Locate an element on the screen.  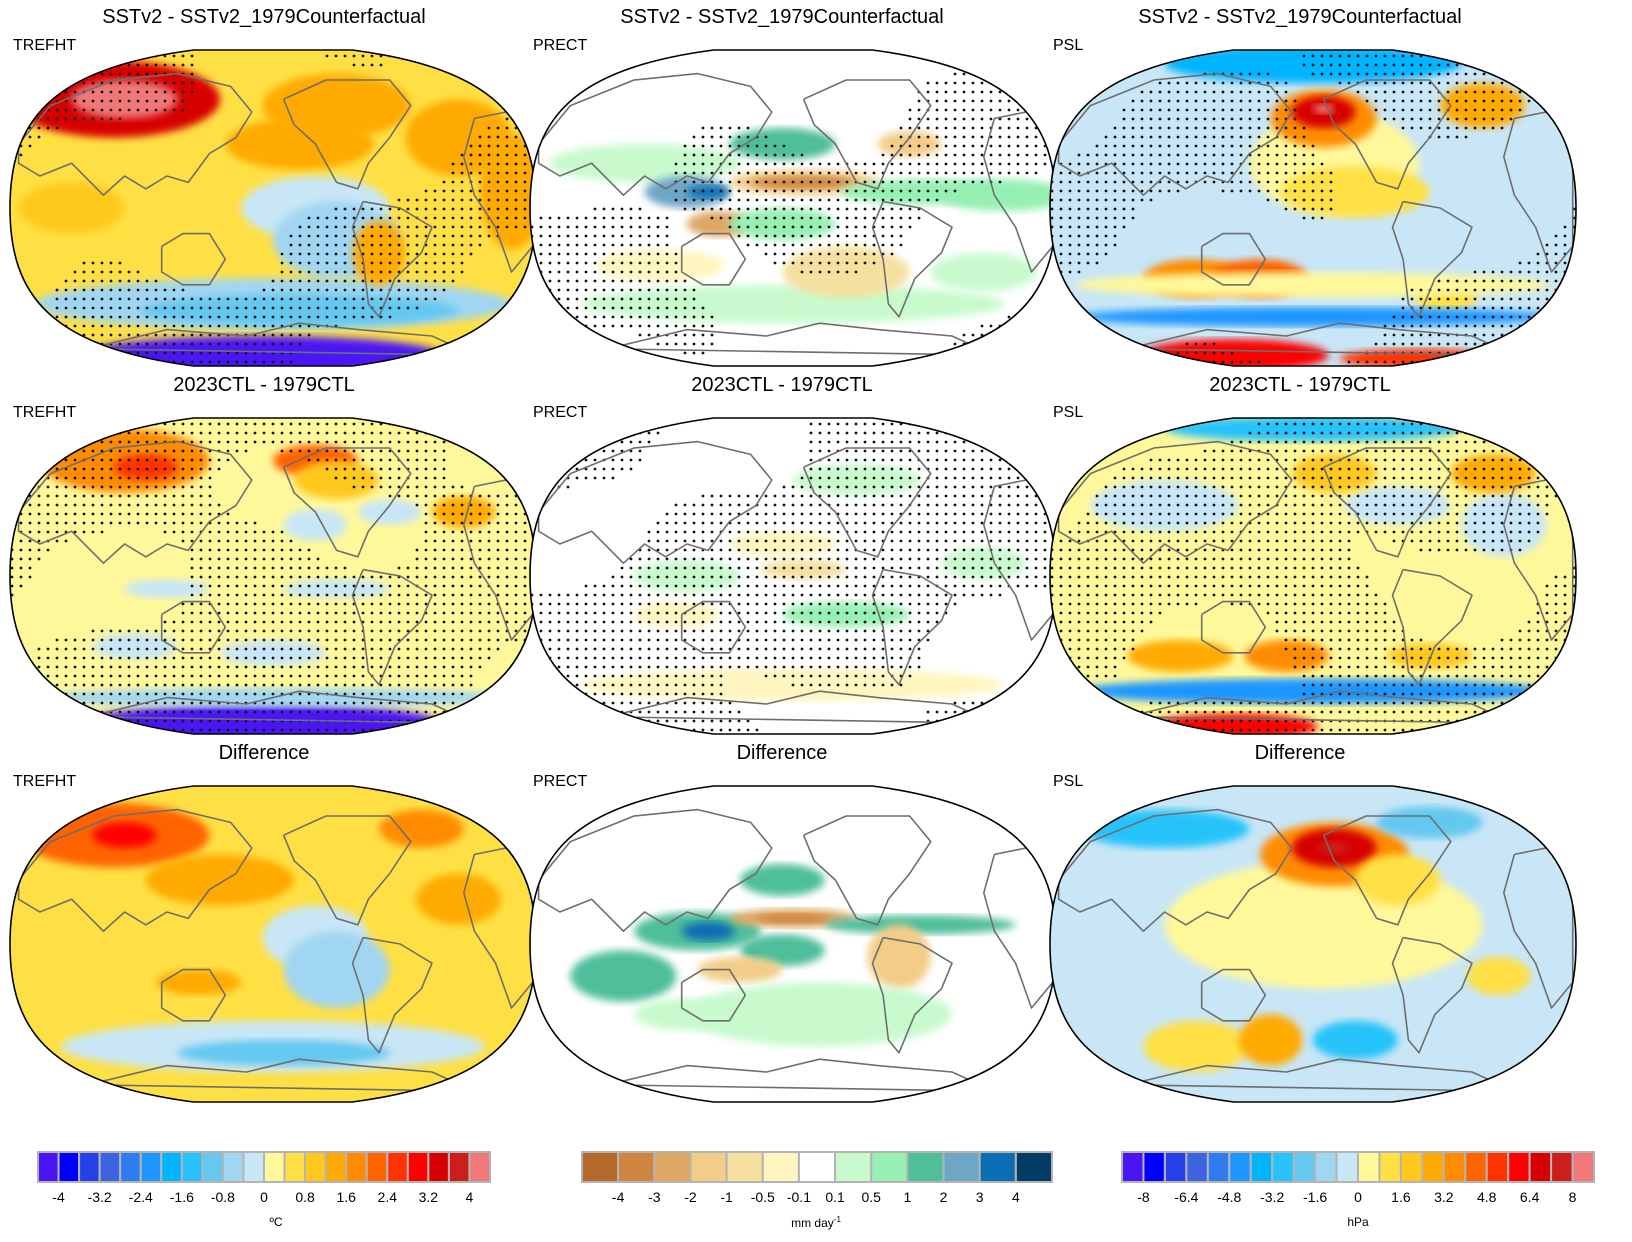
map-panel: Difference PRECT is located at coordinates (790, 921).